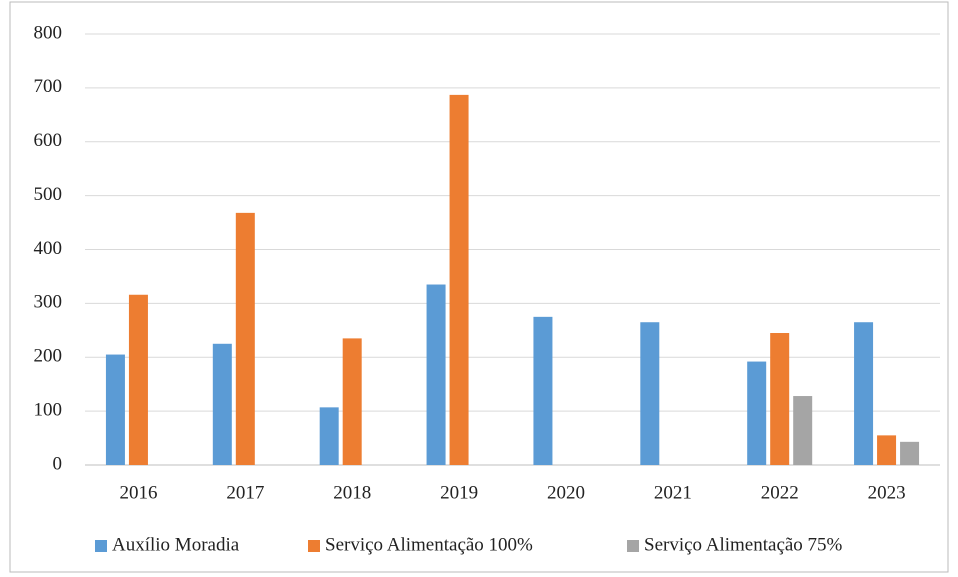 The image size is (958, 577). I want to click on x-tick-label: 2016, so click(138, 492).